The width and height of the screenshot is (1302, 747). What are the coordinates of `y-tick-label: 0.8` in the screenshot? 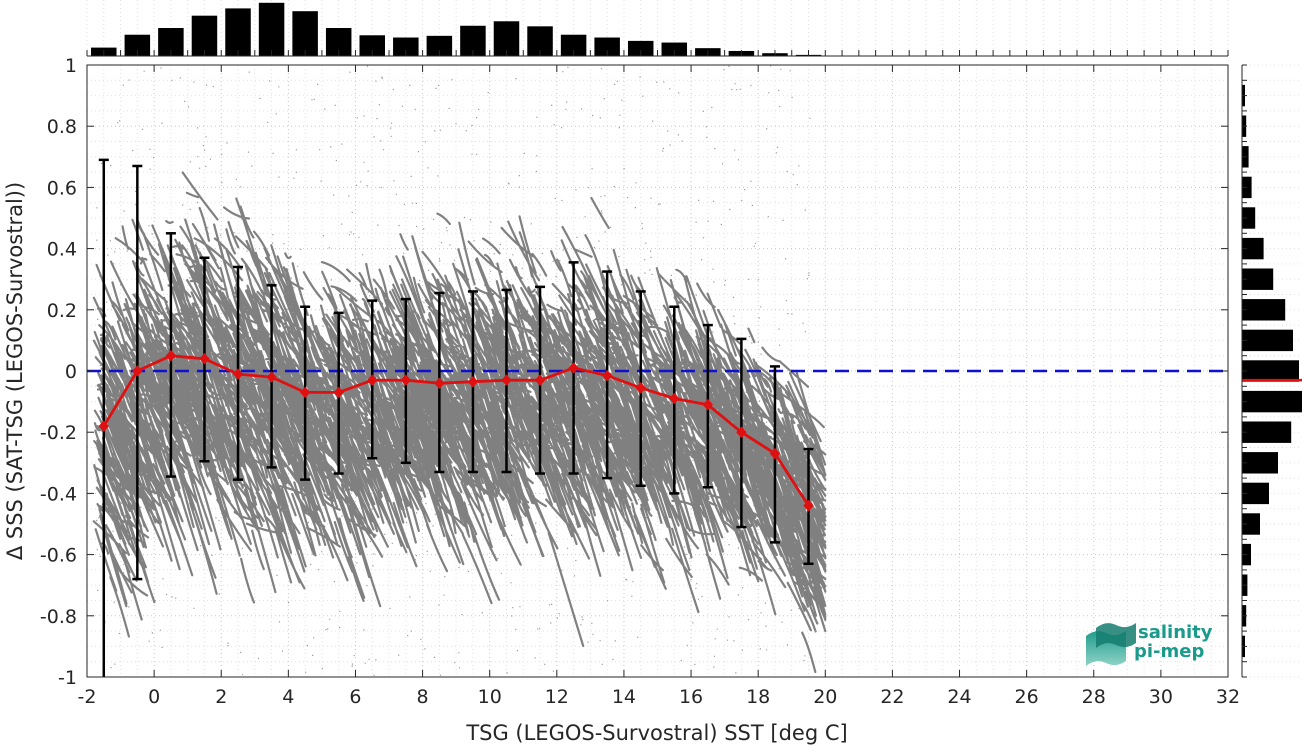 It's located at (62, 127).